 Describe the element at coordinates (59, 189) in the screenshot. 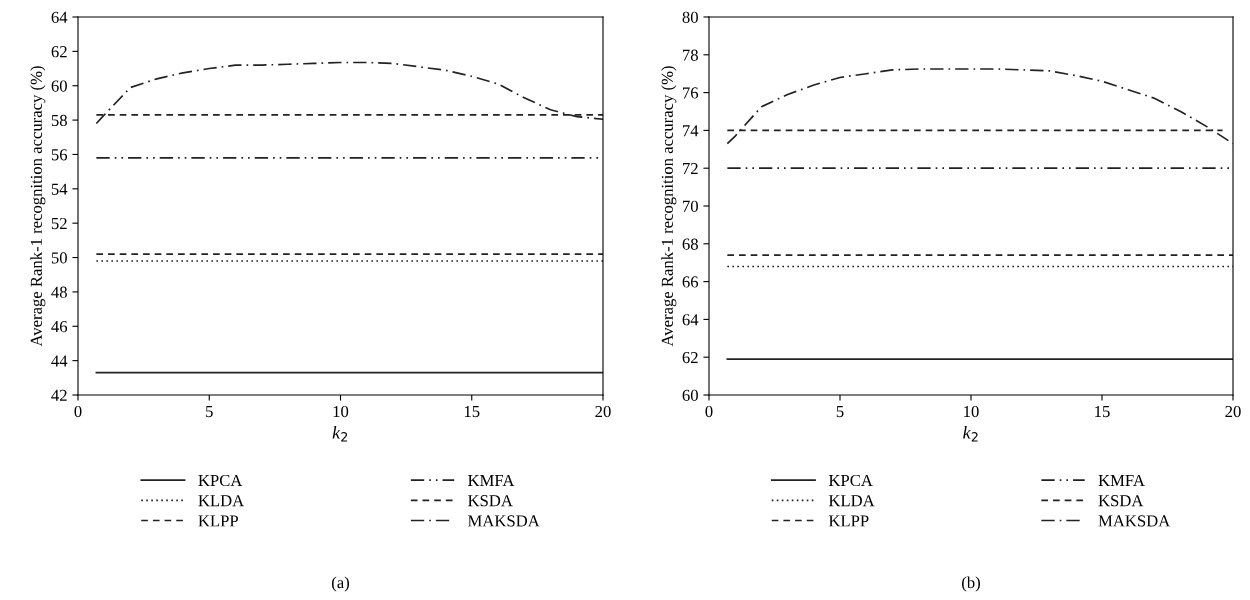

I see `y-tick-label: 54` at that location.